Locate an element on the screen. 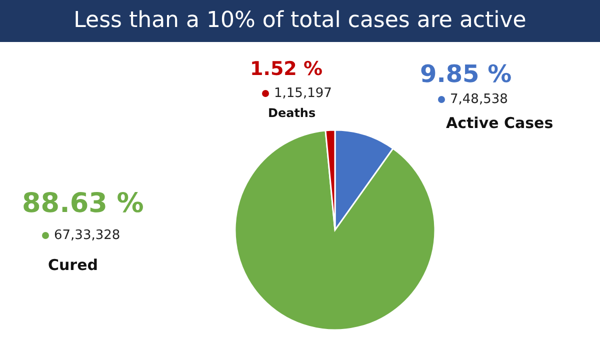 Image resolution: width=600 pixels, height=338 pixels. legend-label: Cured is located at coordinates (73, 265).